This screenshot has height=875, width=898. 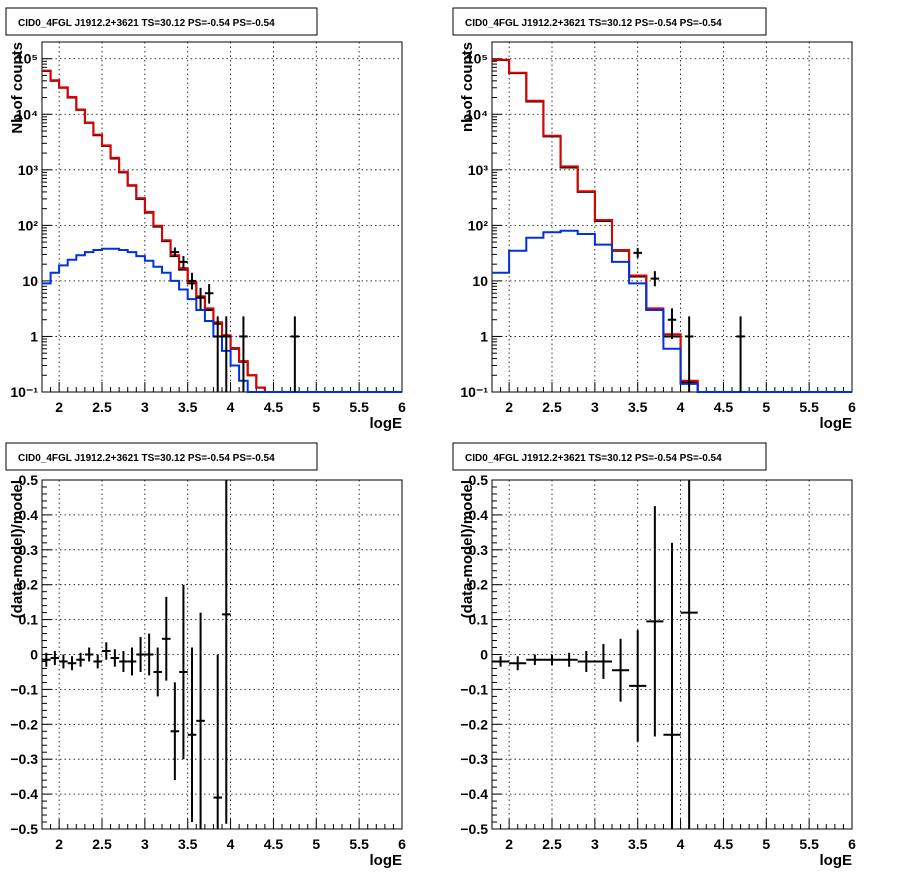 What do you see at coordinates (28, 170) in the screenshot?
I see `y-tick-label: 10³` at bounding box center [28, 170].